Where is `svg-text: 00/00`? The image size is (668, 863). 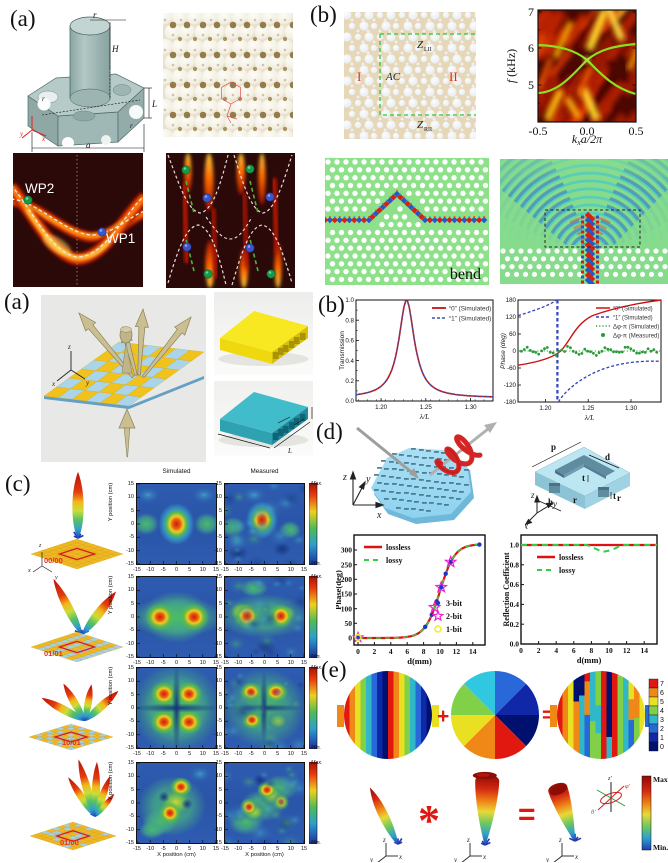
svg-text: 00/00 is located at coordinates (53, 560).